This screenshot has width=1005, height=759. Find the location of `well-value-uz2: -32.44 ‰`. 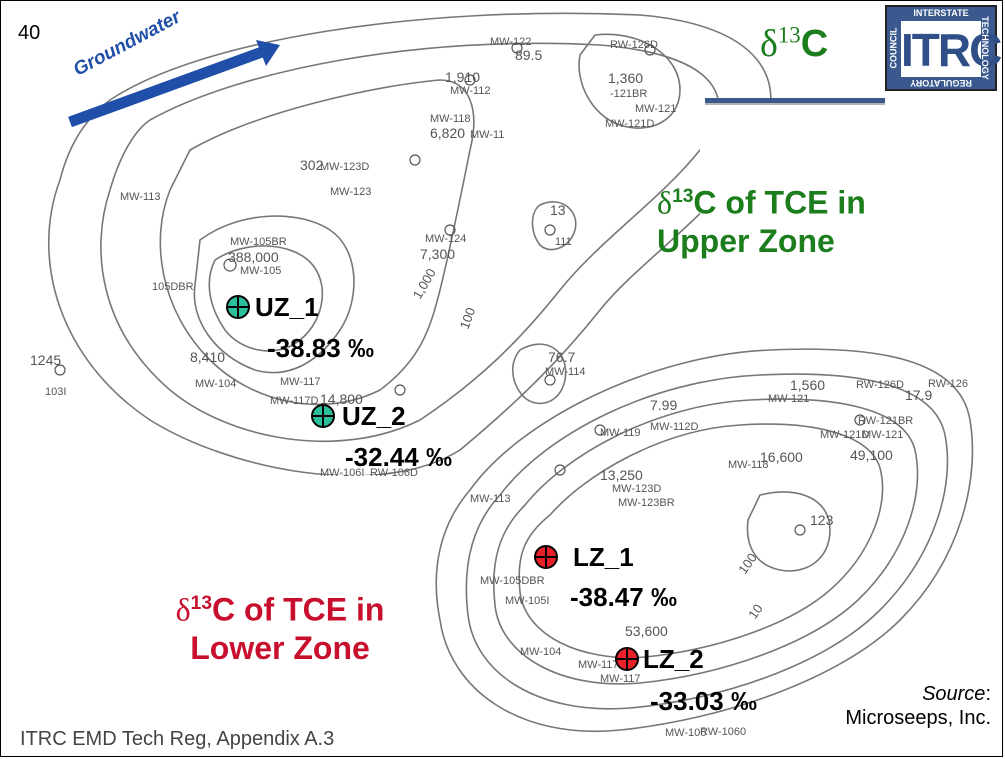

well-value-uz2: -32.44 ‰ is located at coordinates (398, 457).